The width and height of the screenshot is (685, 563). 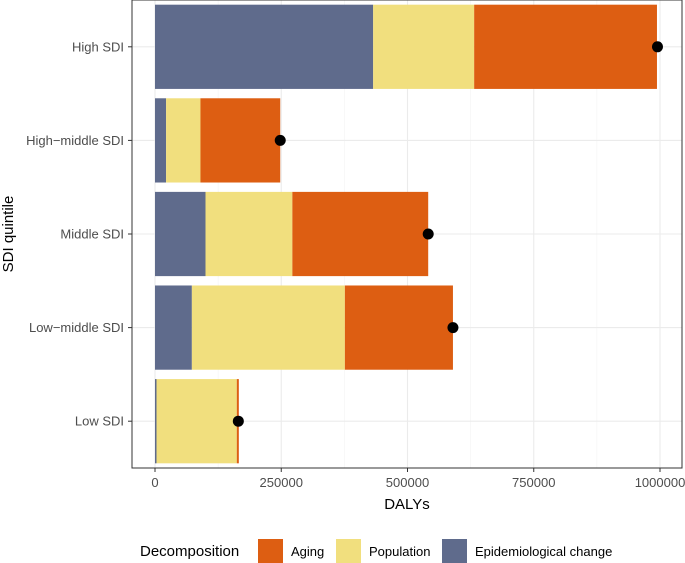 I want to click on x-axis-title: DALYs, so click(x=407, y=504).